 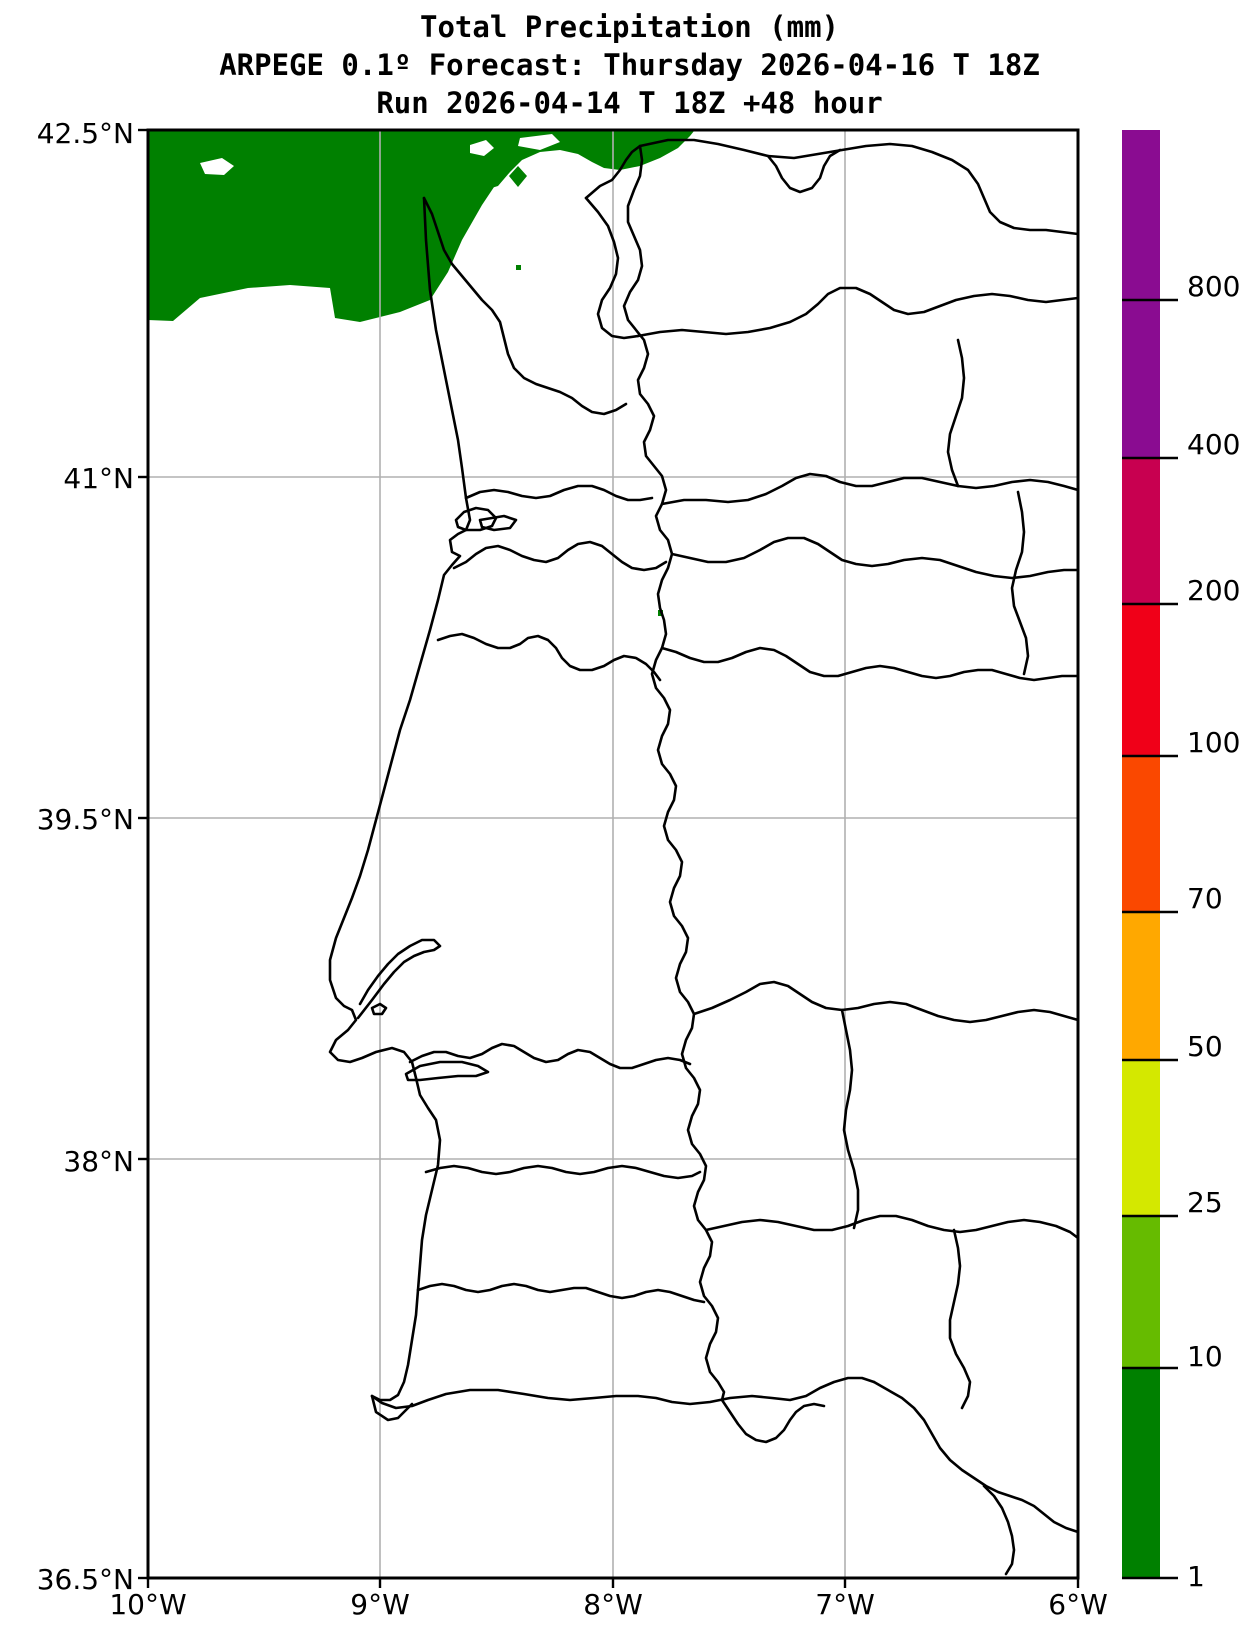 I want to click on colorbar, so click(x=1150, y=855).